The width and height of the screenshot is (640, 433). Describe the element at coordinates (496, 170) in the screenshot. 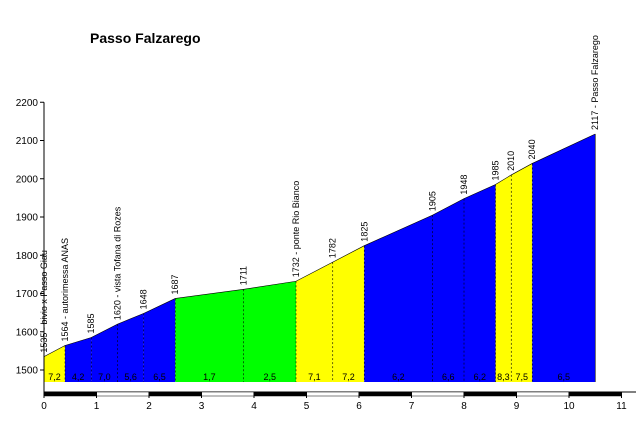

I see `point-label: 1985` at that location.